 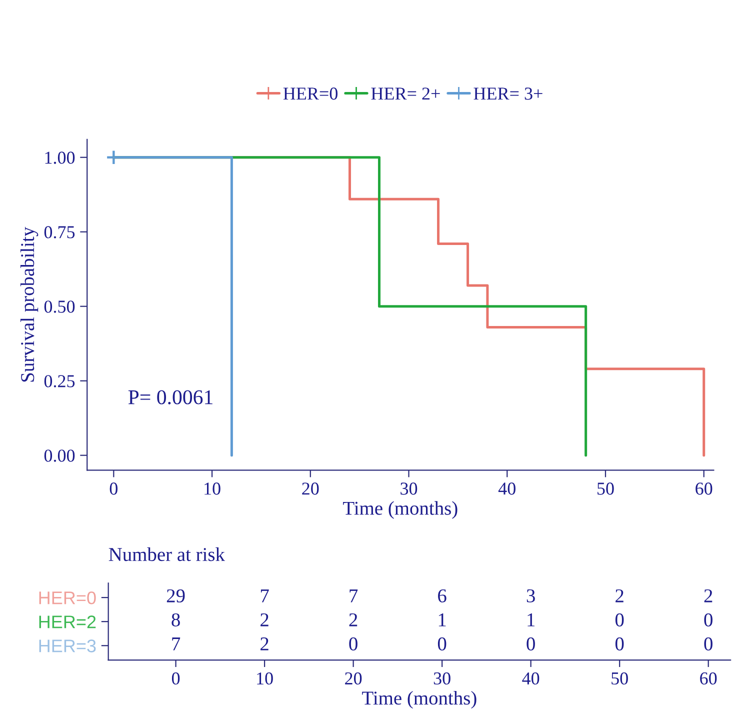 What do you see at coordinates (176, 619) in the screenshot?
I see `data-label: 8` at bounding box center [176, 619].